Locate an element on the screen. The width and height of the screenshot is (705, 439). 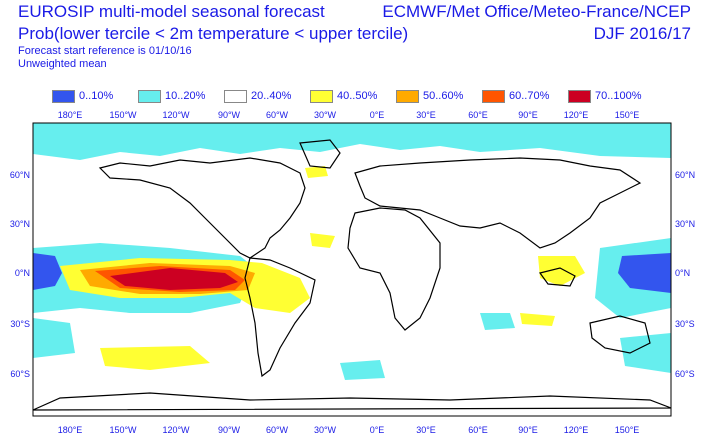
legend-item: 40..50% is located at coordinates (343, 96).